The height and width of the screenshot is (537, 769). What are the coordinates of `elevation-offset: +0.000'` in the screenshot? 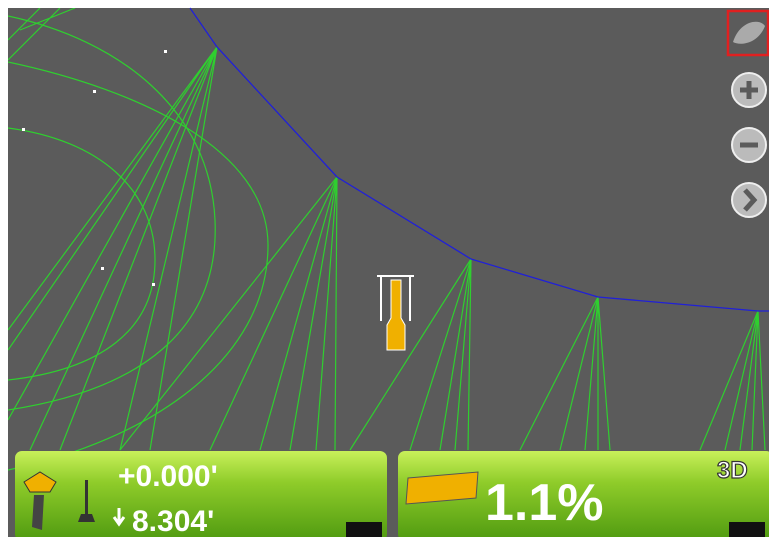 It's located at (168, 476).